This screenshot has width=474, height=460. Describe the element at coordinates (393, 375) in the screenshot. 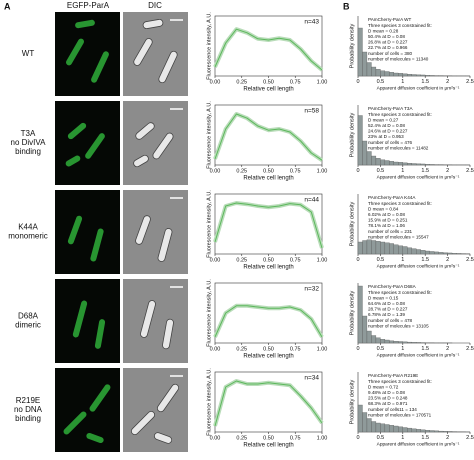

I see `fit-summary: PAmCherry-ParA R219E` at that location.